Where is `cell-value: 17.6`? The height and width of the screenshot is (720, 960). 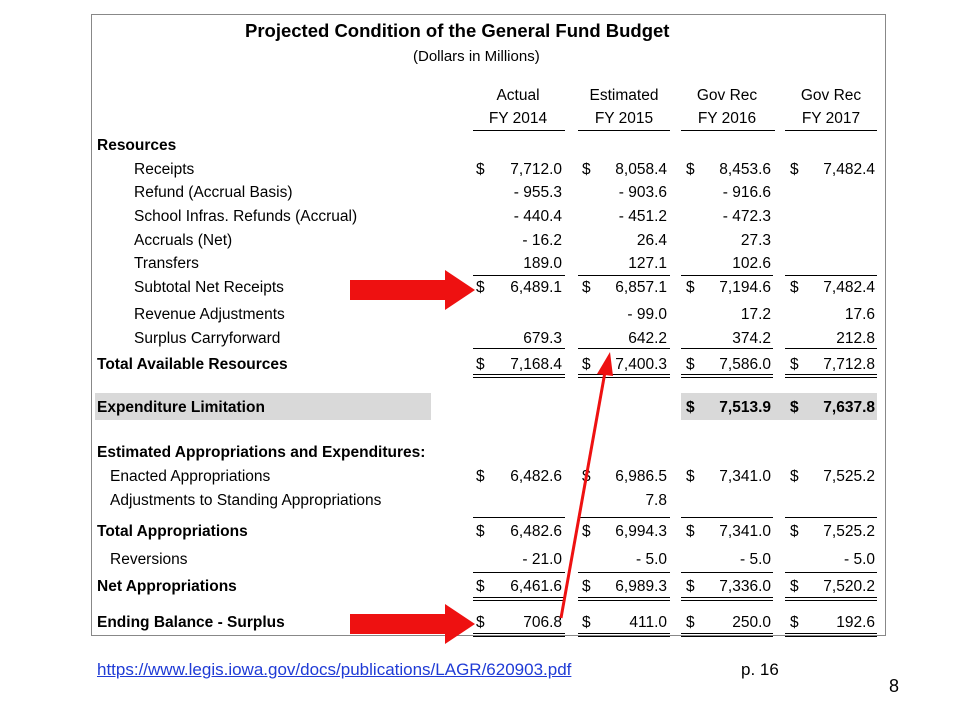
cell-value: 17.6 is located at coordinates (859, 314).